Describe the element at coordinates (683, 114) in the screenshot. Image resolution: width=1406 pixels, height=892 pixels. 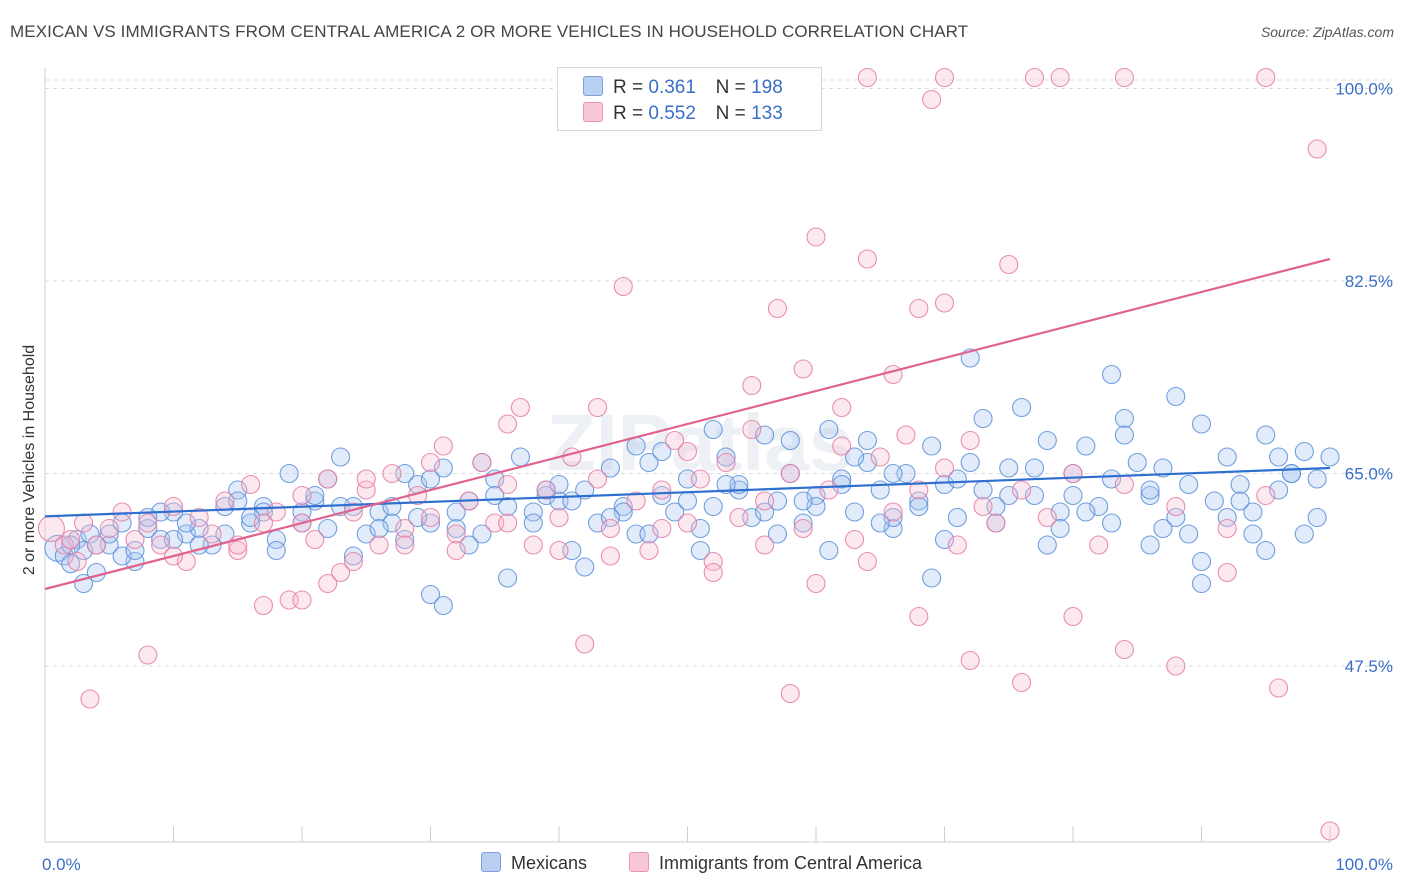
I see `stats-legend-row-central-america: R = 0.552 N = 133` at that location.